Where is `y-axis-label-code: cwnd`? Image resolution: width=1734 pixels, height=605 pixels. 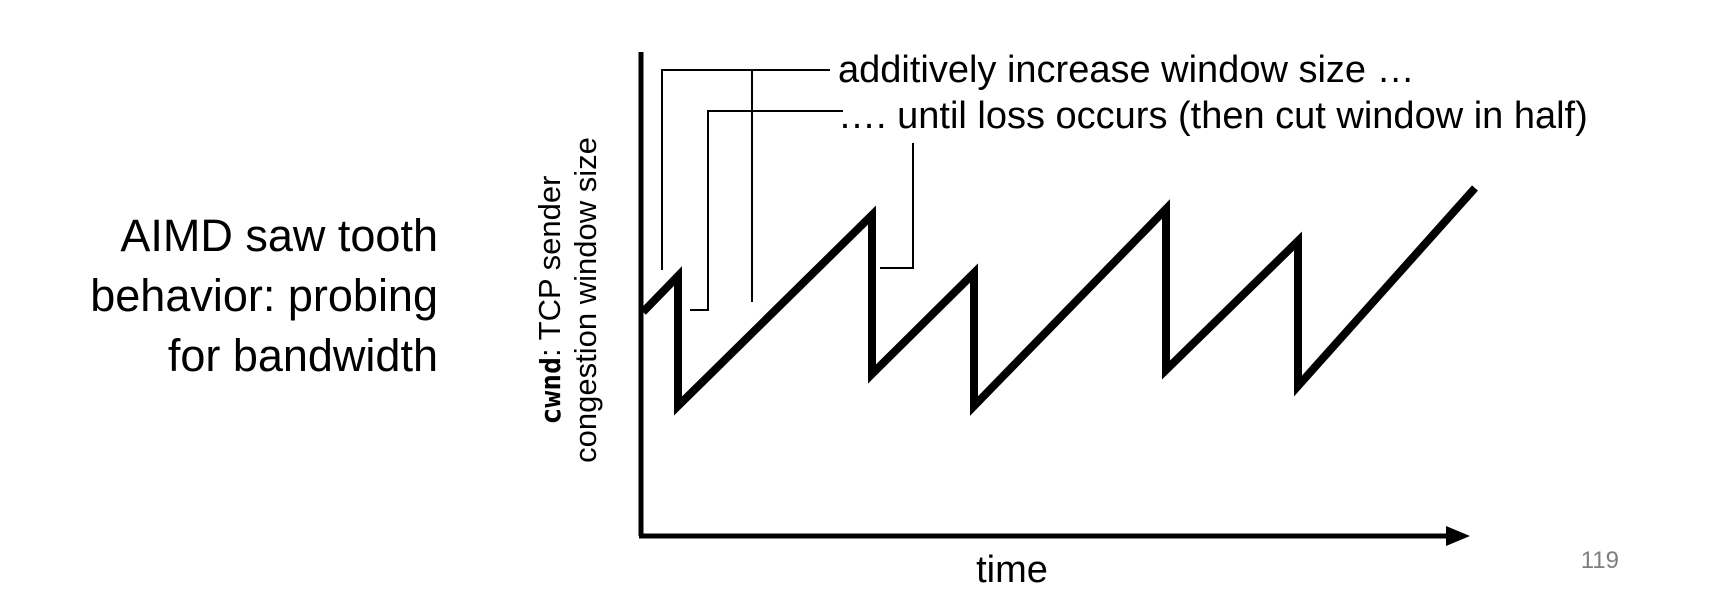
y-axis-label-code: cwnd is located at coordinates (550, 390).